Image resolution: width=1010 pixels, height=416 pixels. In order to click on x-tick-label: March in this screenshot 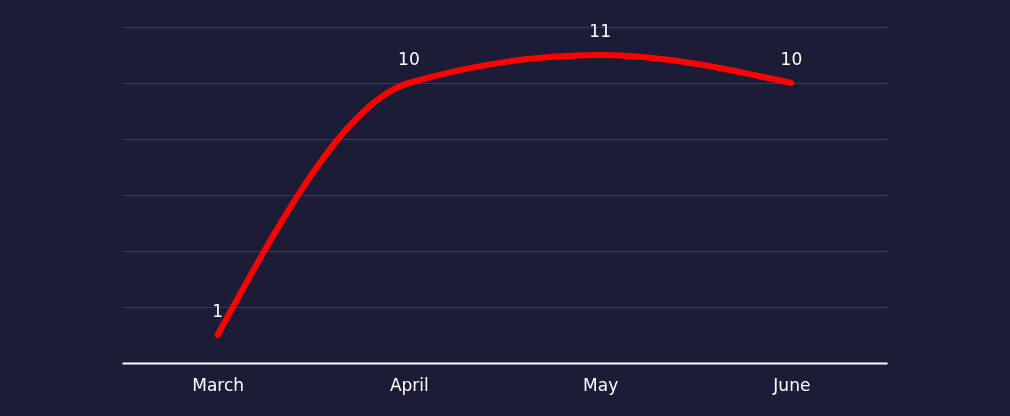, I will do `click(218, 384)`.